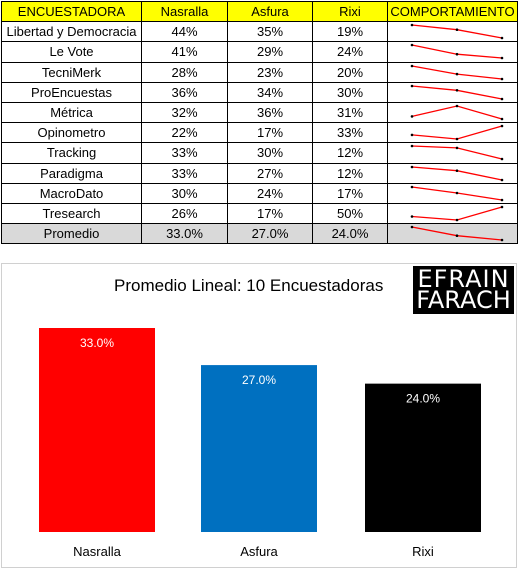 This screenshot has width=519, height=569. I want to click on table-row: Tresearch 26% 17% 50%, so click(259, 213).